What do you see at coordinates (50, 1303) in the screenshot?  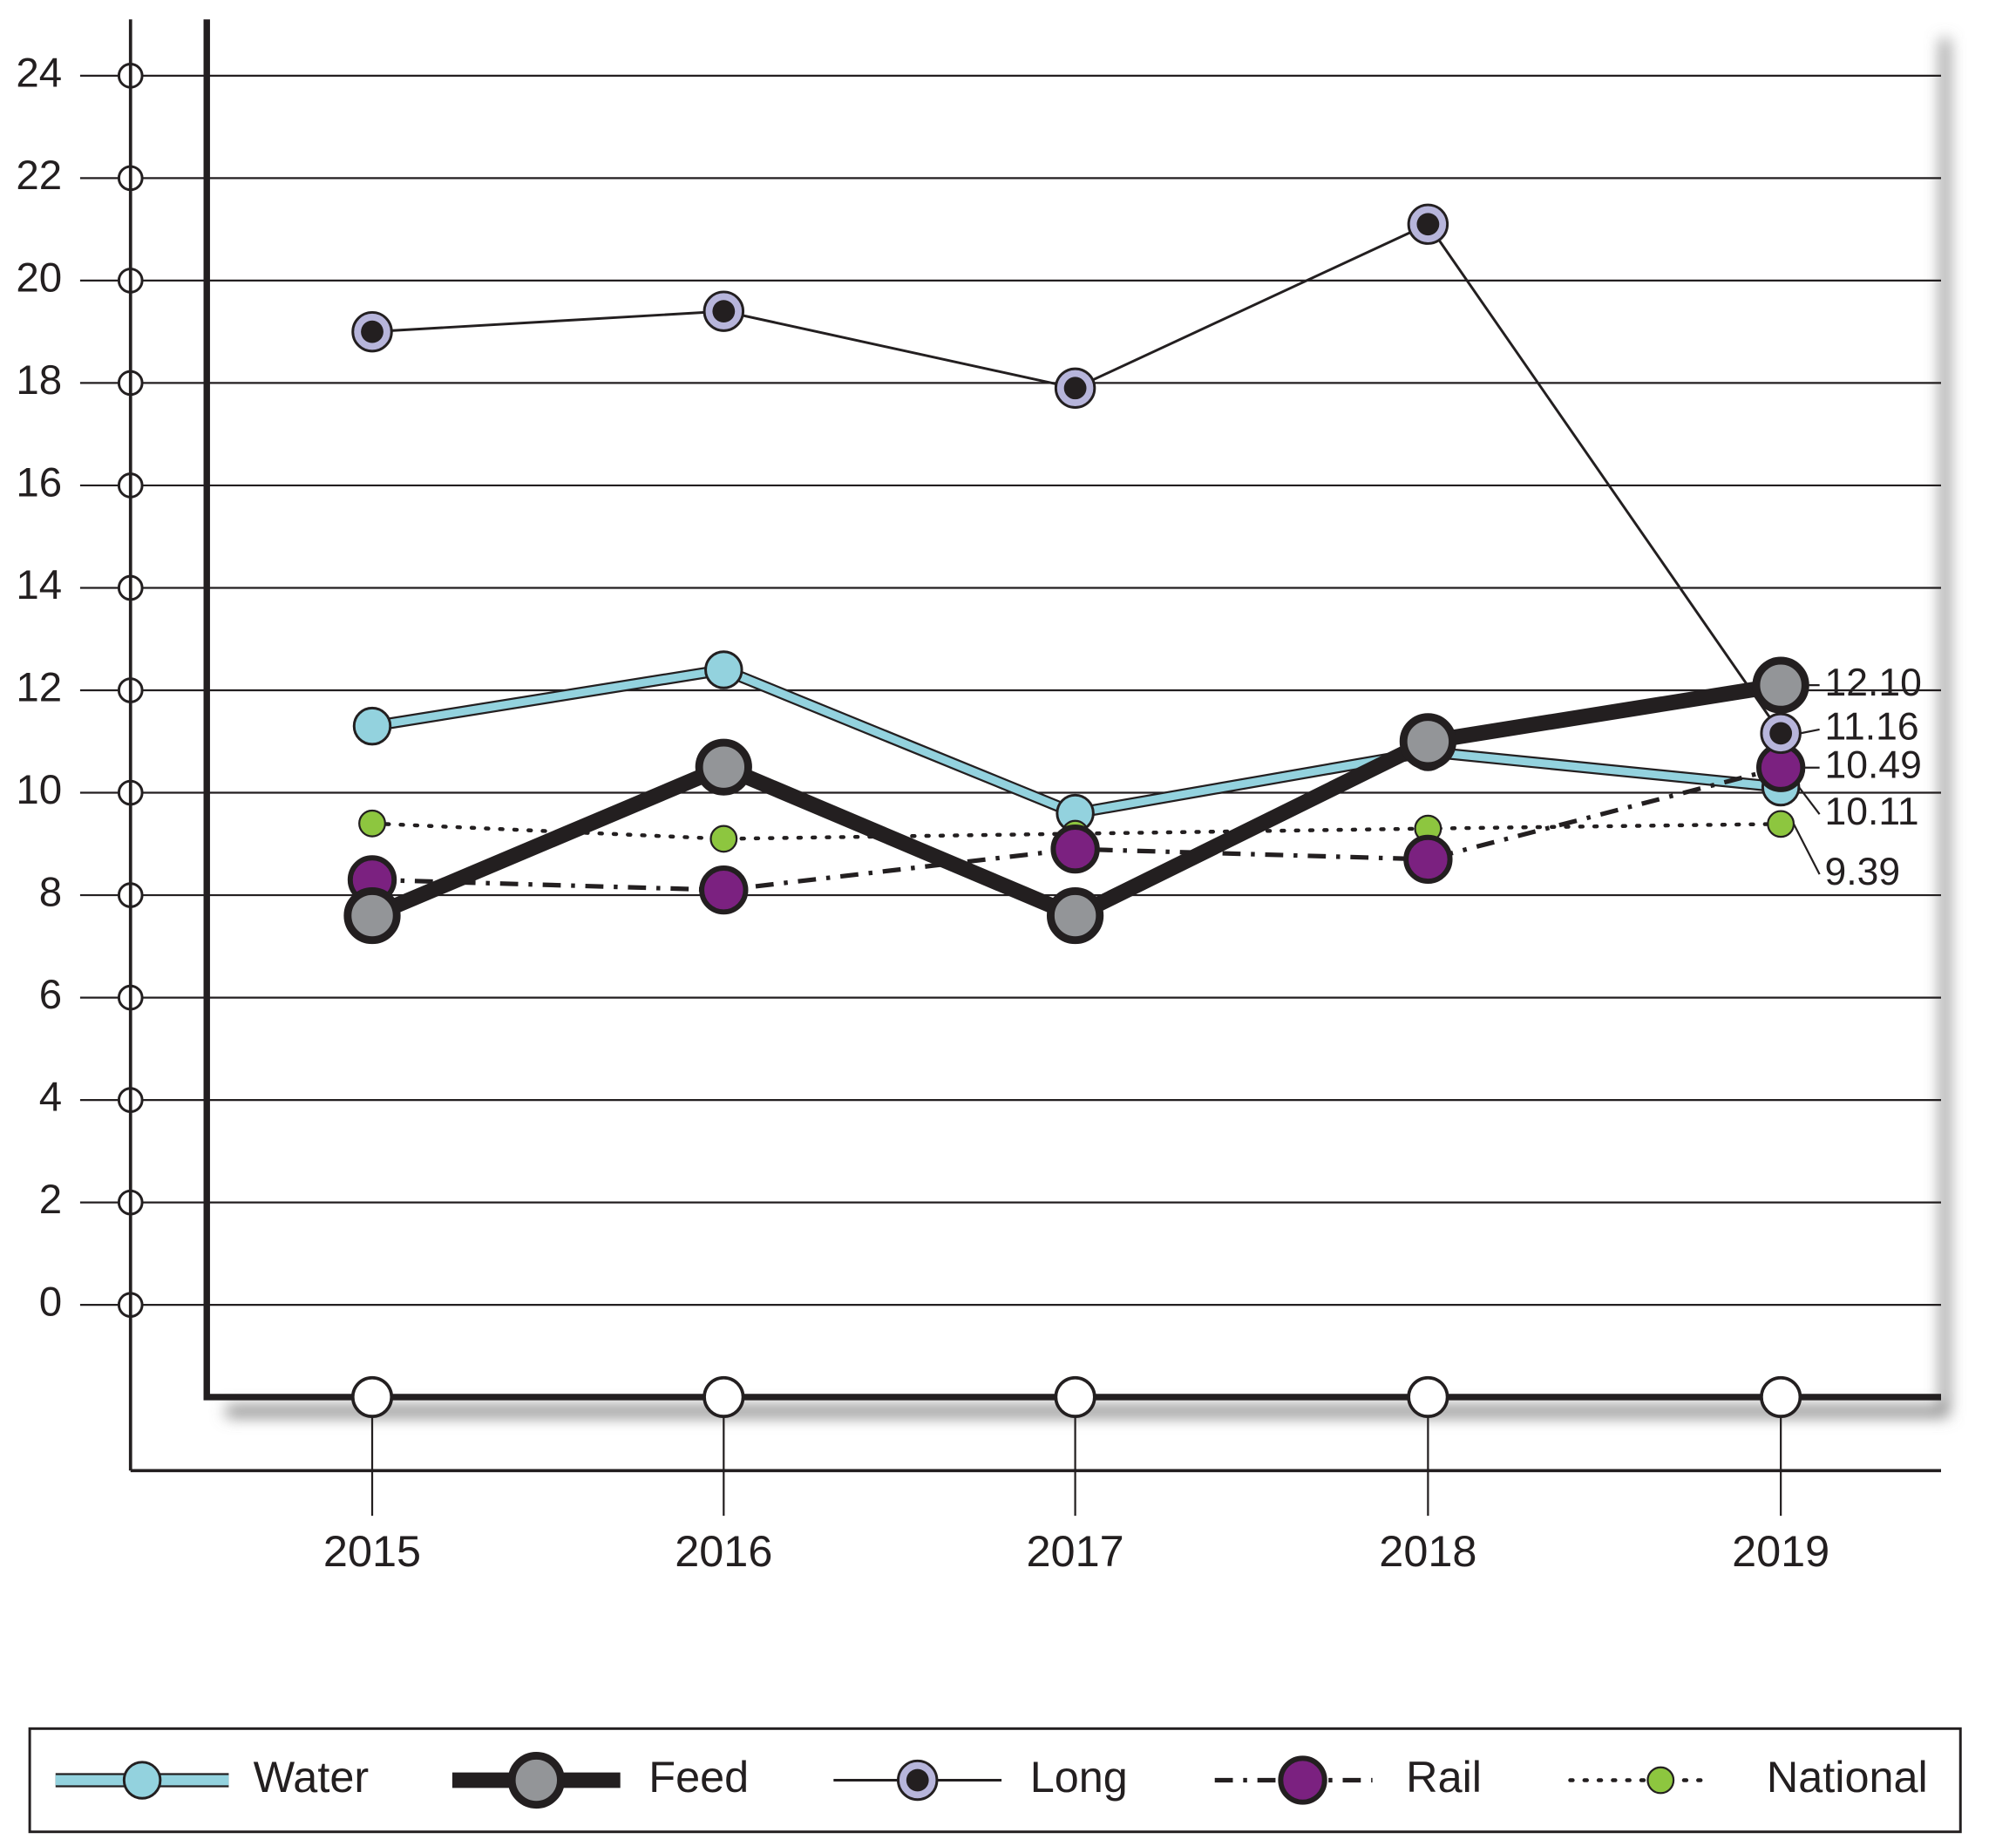 I see `y-tick-label: 0` at bounding box center [50, 1303].